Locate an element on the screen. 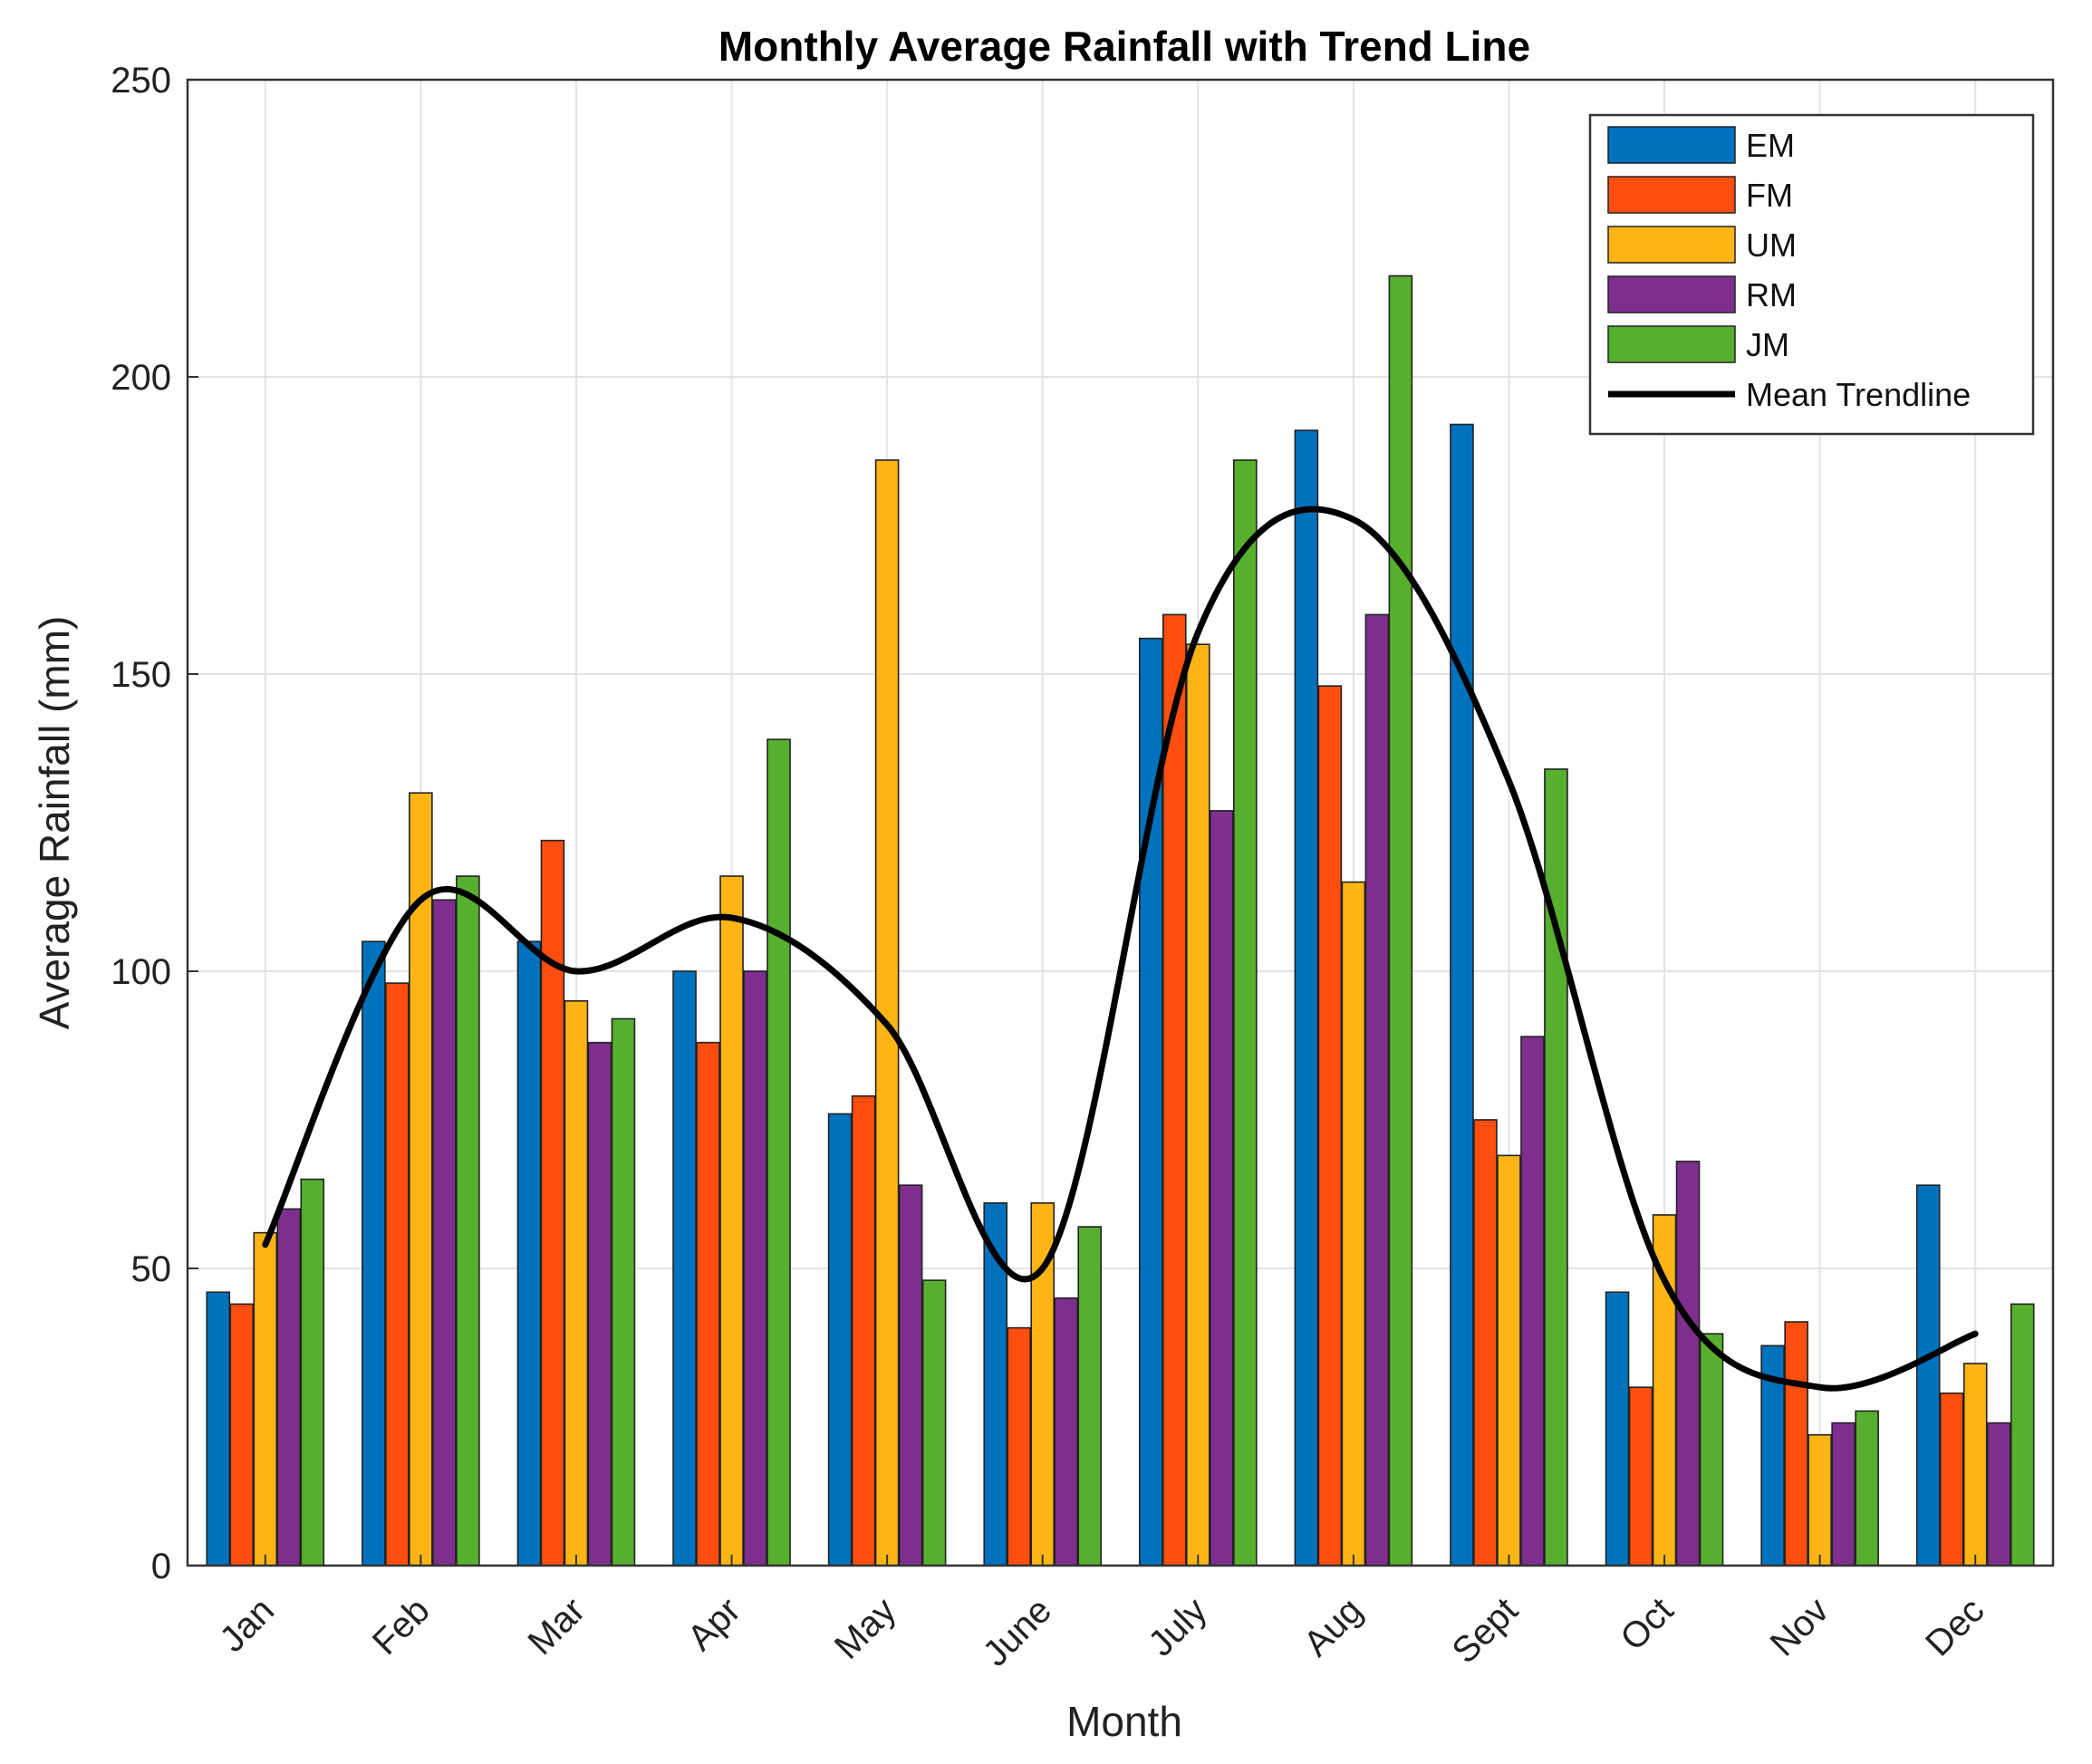 The image size is (2092, 1764). bar-em-feb is located at coordinates (374, 1253).